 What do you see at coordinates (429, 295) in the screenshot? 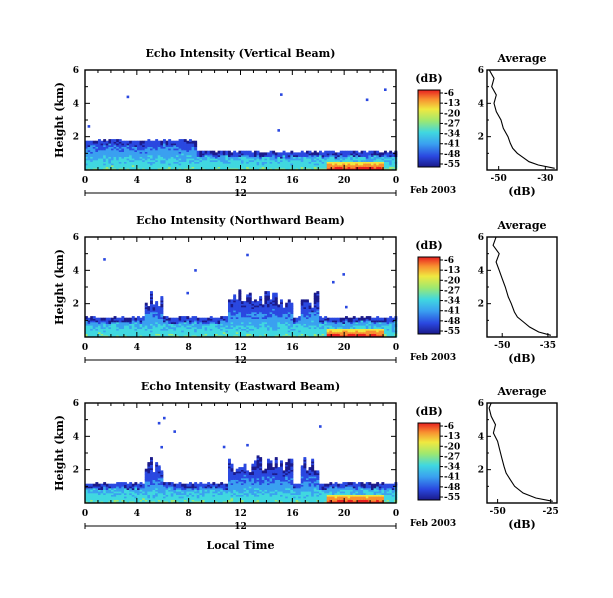
I see `colorbar` at bounding box center [429, 295].